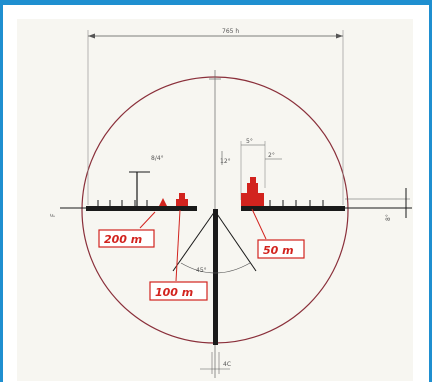 This screenshot has width=432, height=382. What do you see at coordinates (227, 364) in the screenshot?
I see `bottom-dim-label: 4C` at bounding box center [227, 364].